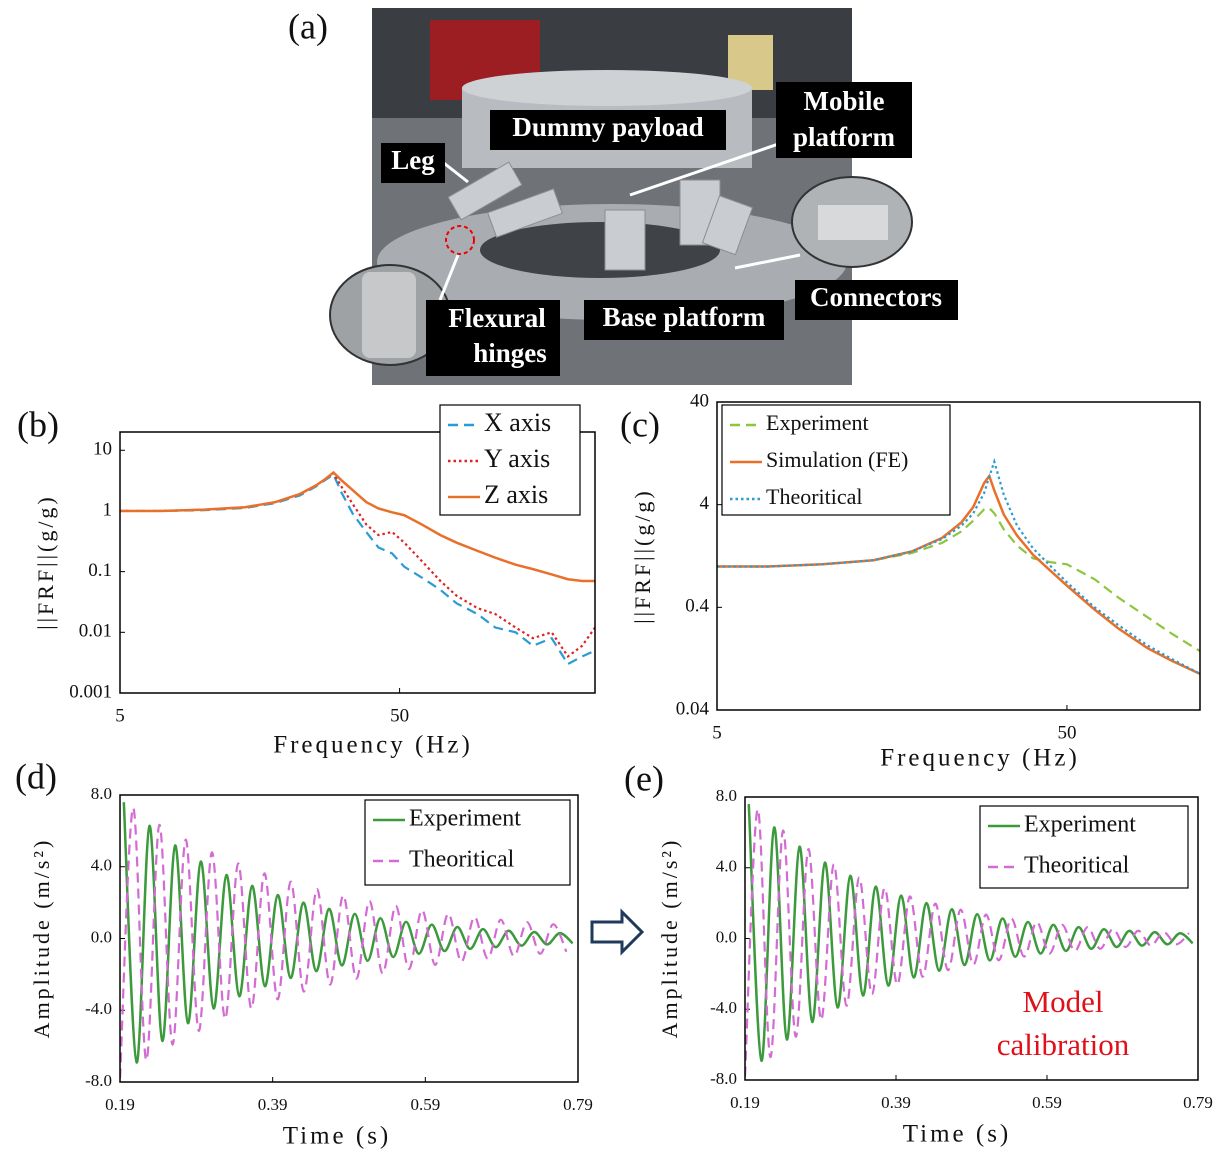 The image size is (1228, 1154). What do you see at coordinates (697, 606) in the screenshot?
I see `y-tick-label: 0.4` at bounding box center [697, 606].